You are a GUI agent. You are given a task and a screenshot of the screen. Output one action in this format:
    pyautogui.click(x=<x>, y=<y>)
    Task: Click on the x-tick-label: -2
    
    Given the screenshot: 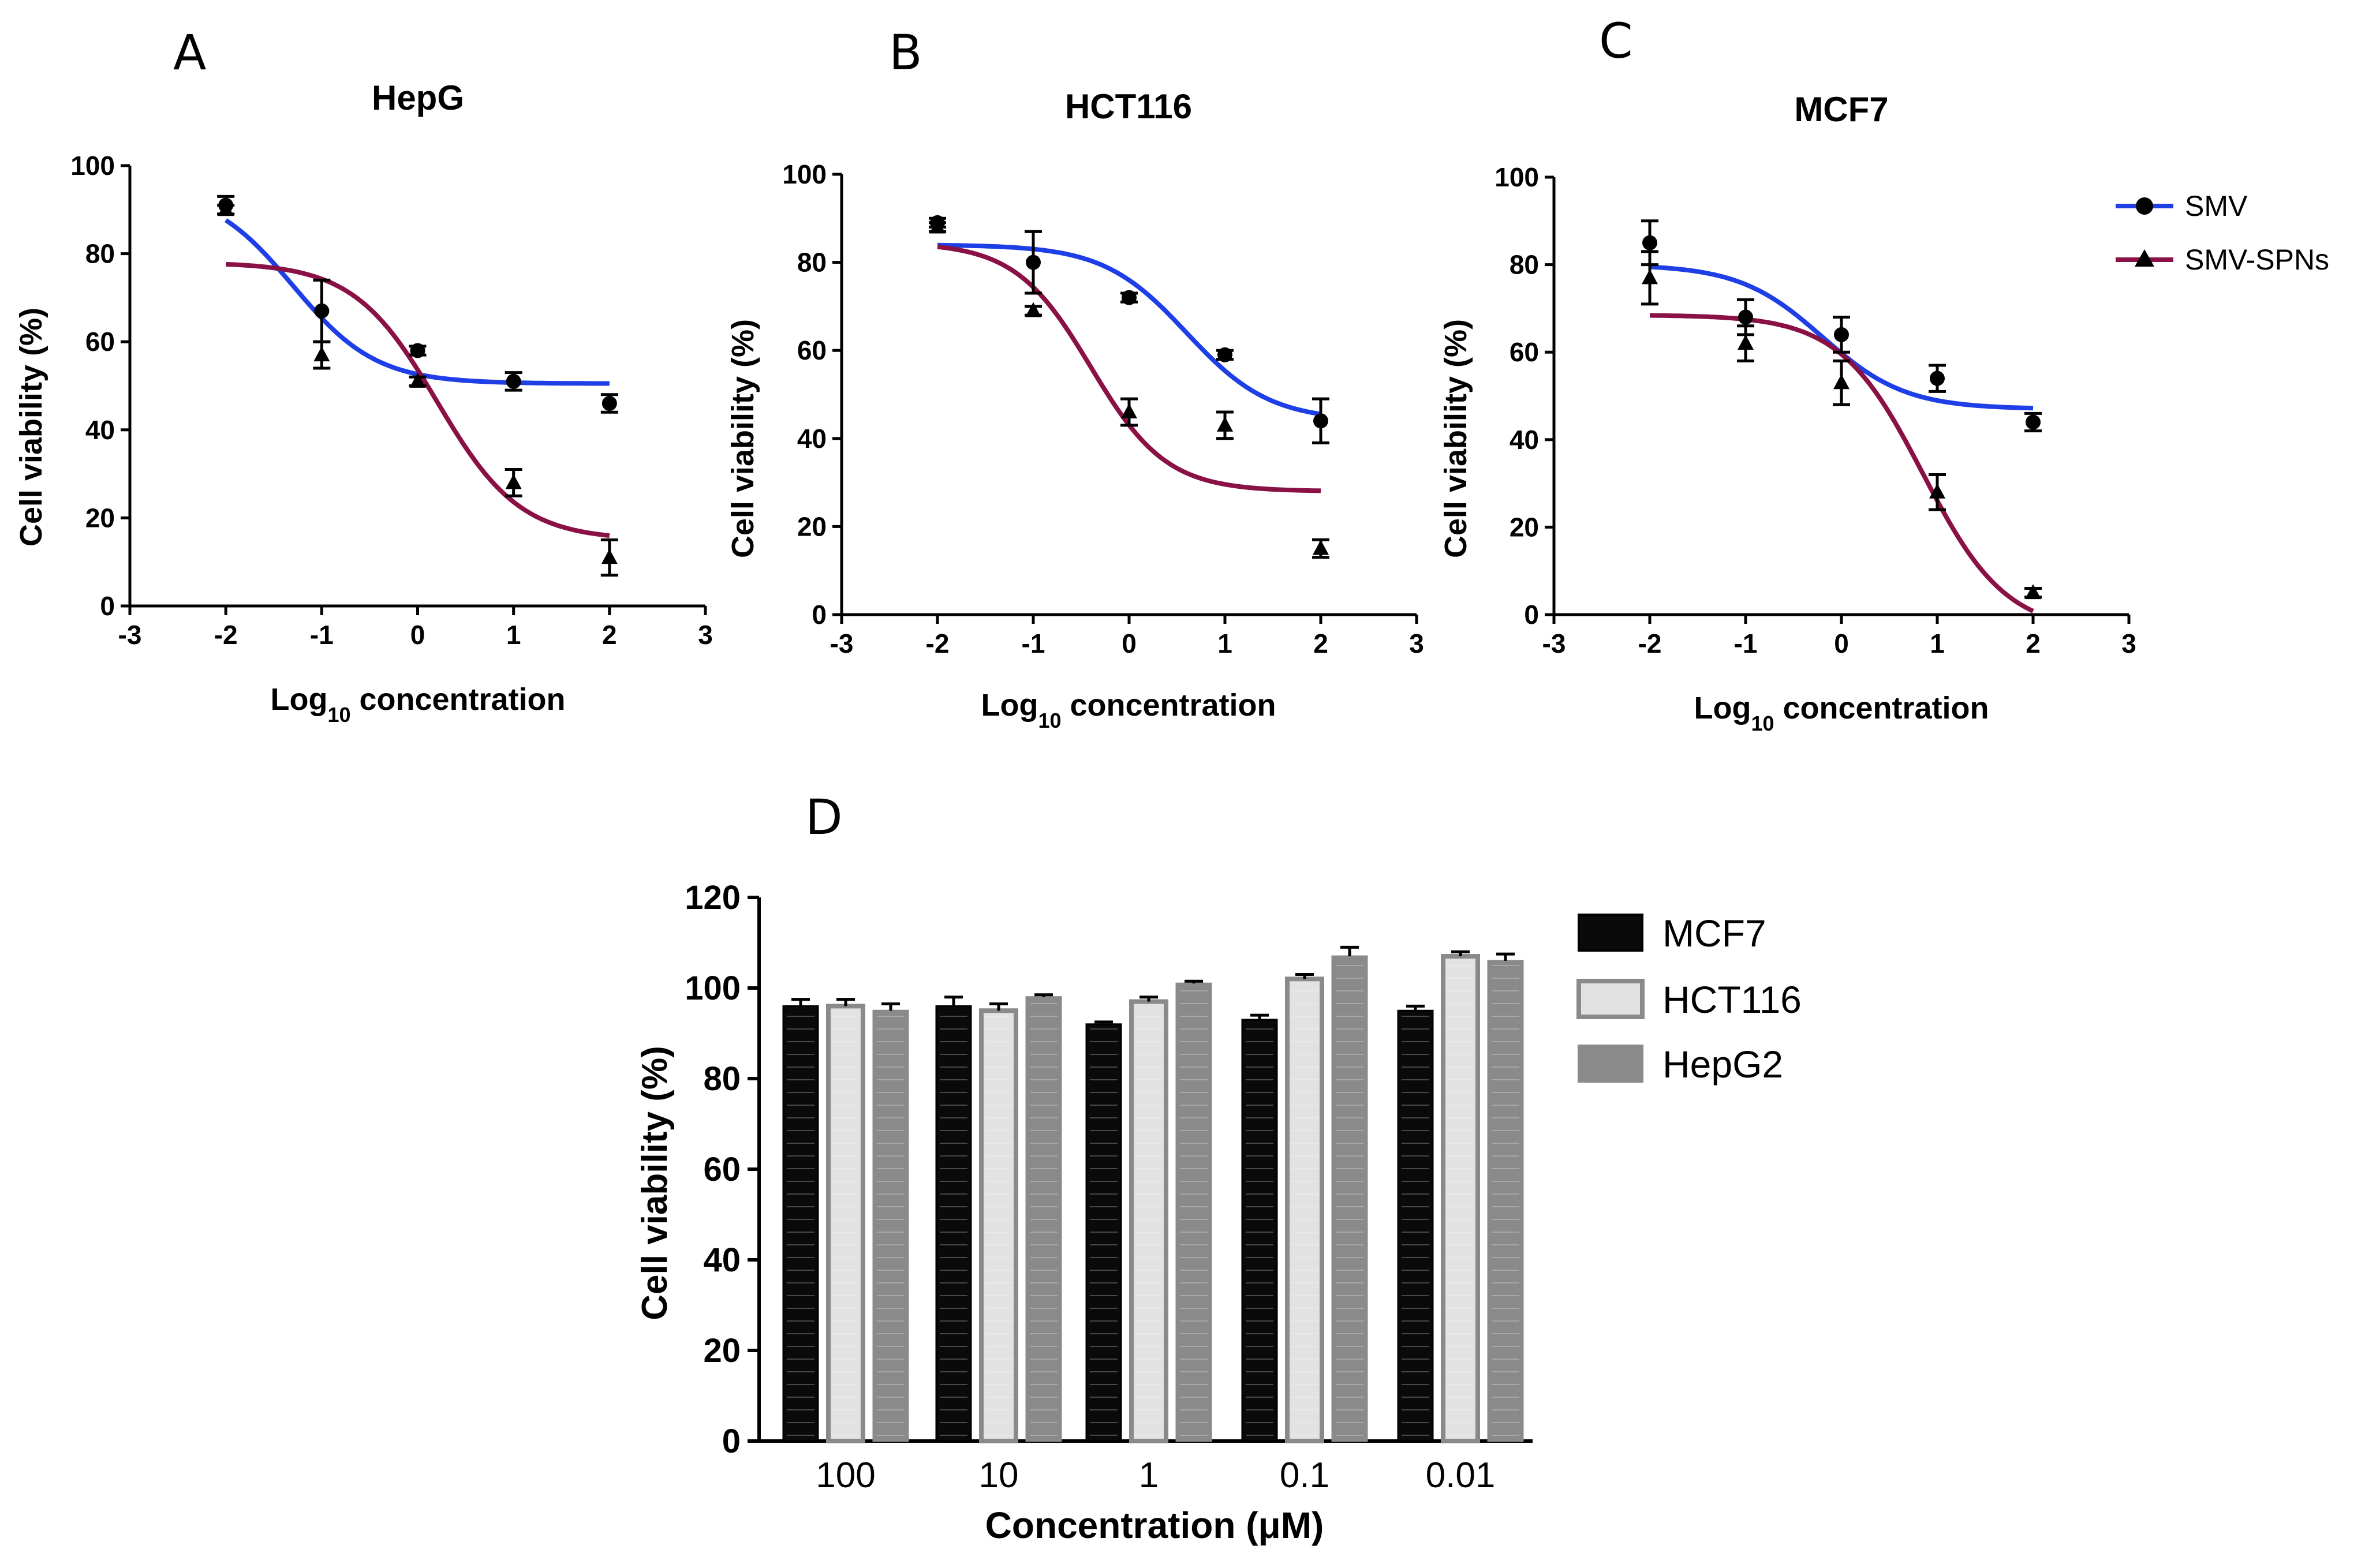 What is the action you would take?
    pyautogui.click(x=226, y=635)
    